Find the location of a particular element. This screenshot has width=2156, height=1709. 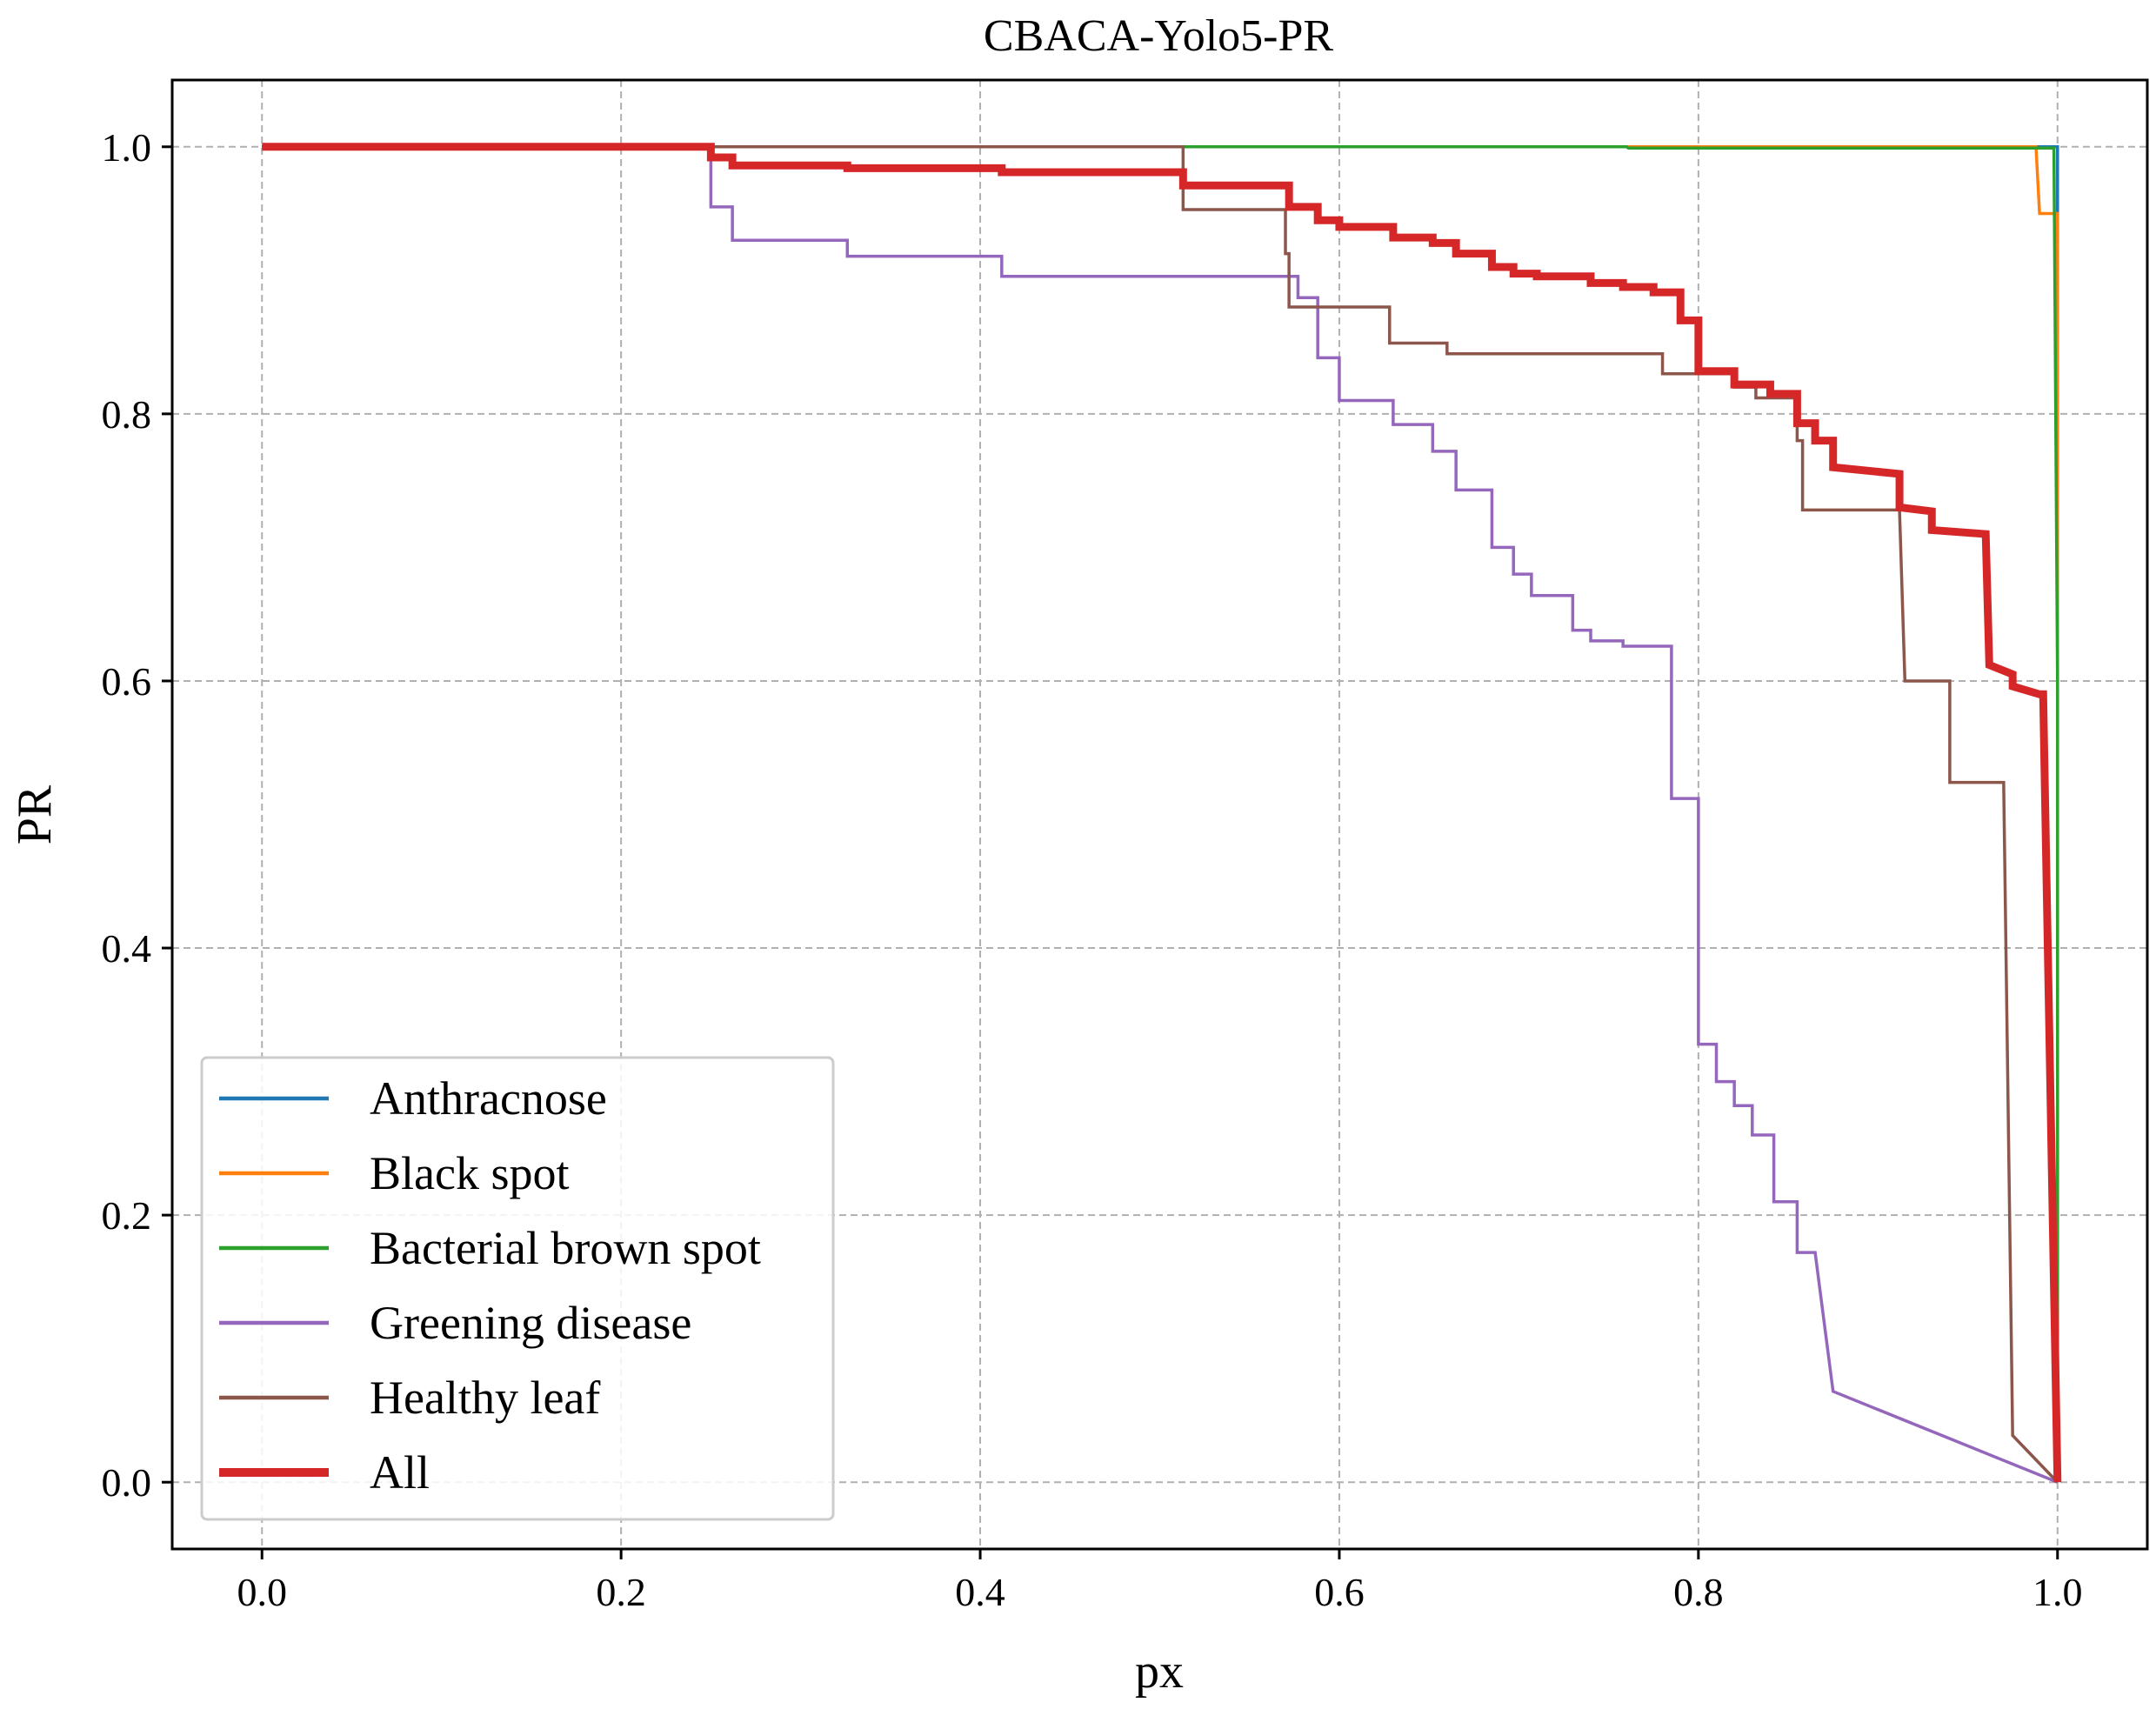

x-tick-label: 0.0 is located at coordinates (262, 1592).